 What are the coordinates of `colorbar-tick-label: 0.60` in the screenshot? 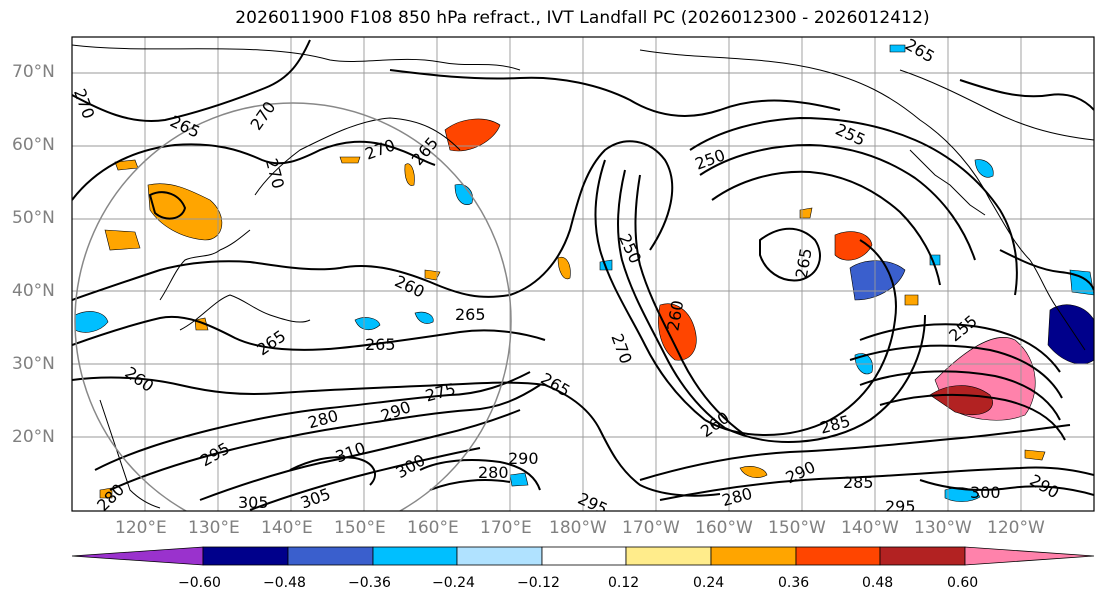 It's located at (963, 583).